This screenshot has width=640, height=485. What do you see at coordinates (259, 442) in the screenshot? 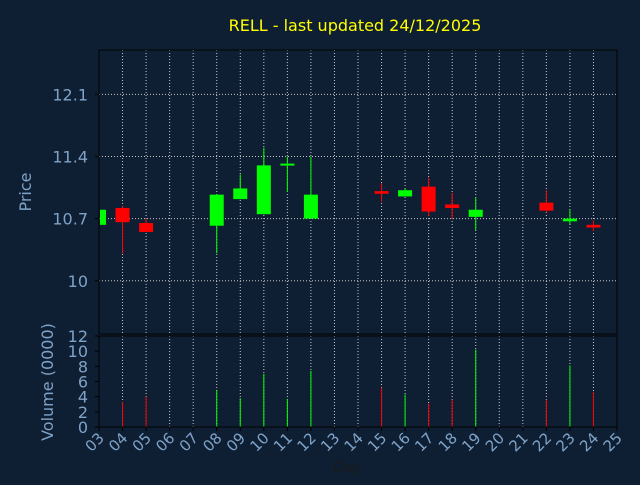
I see `day-tick-label: 10` at bounding box center [259, 442].